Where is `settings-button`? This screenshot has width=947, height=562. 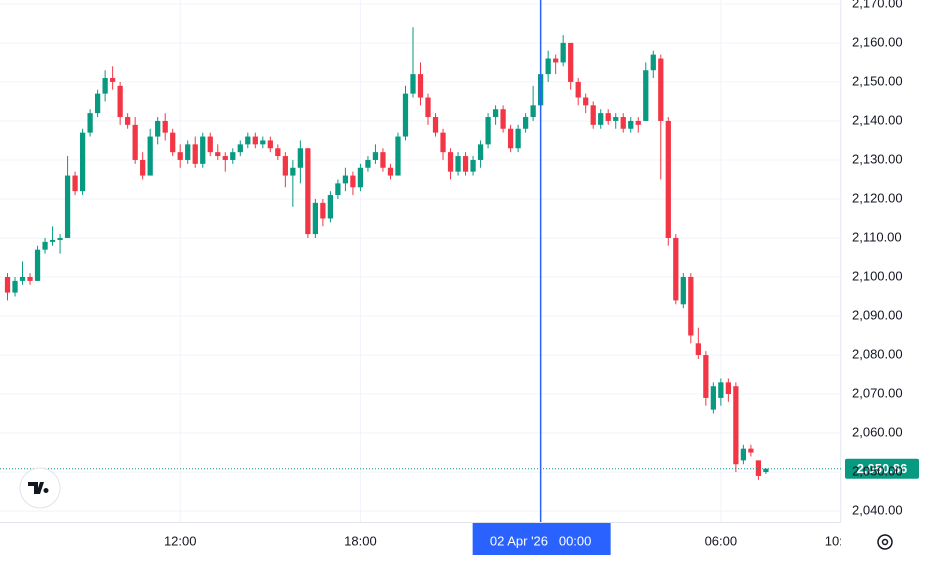 settings-button is located at coordinates (885, 542).